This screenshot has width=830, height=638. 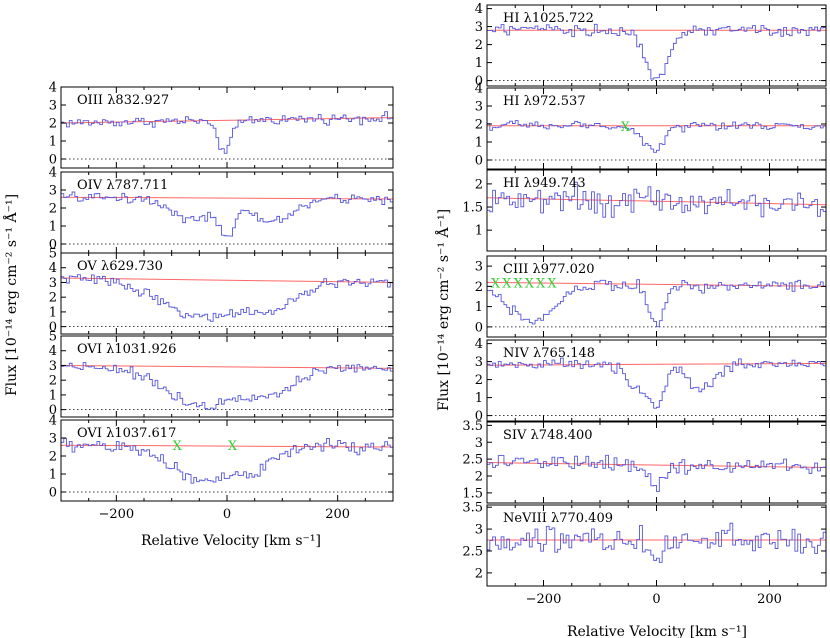 What do you see at coordinates (472, 551) in the screenshot?
I see `y-tick-label: 2.5` at bounding box center [472, 551].